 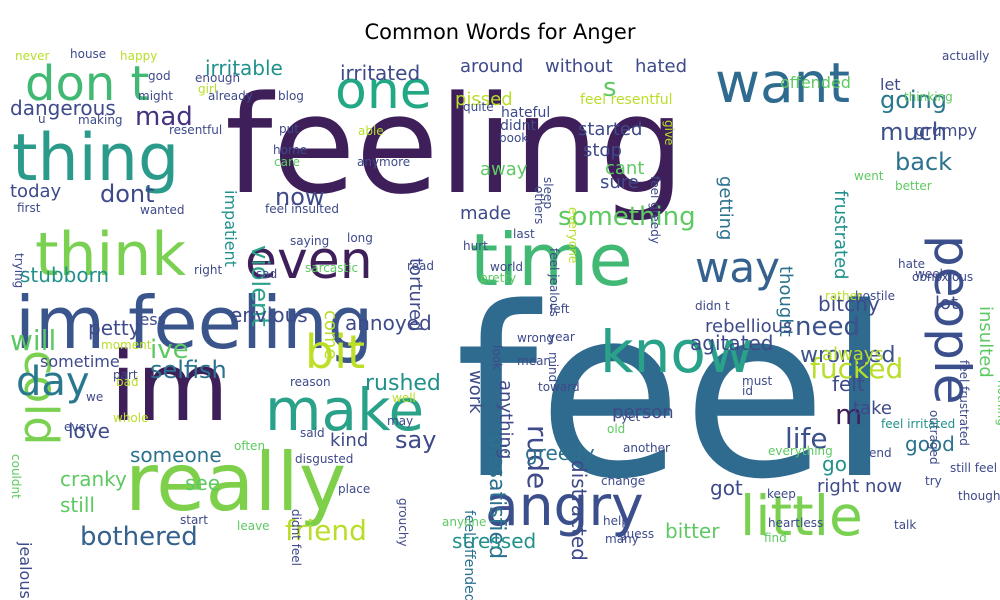 What do you see at coordinates (801, 516) in the screenshot?
I see `cloud-word: little` at bounding box center [801, 516].